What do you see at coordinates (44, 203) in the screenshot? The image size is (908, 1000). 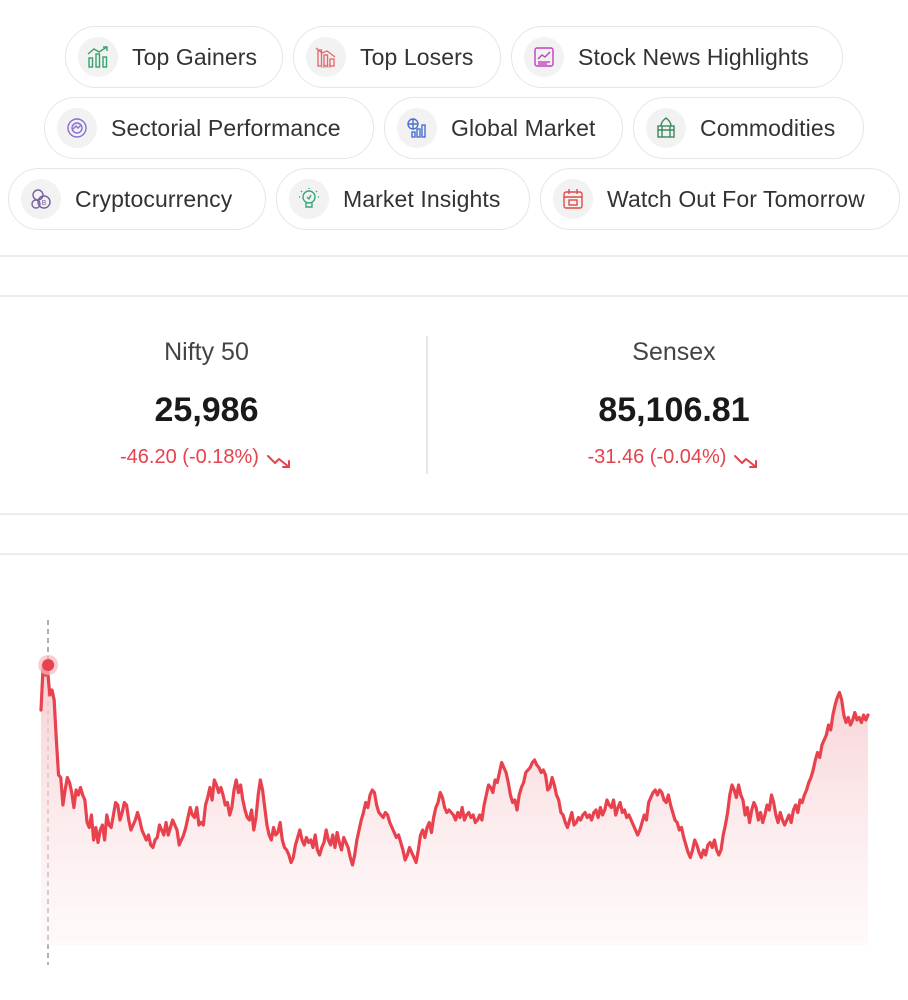 I see `svg-text: B` at bounding box center [44, 203].